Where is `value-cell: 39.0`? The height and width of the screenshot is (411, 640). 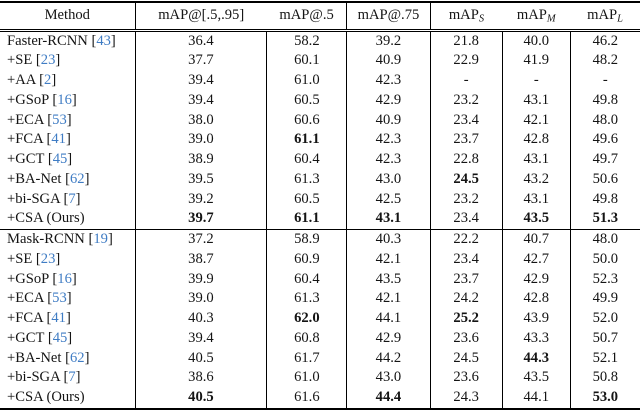 value-cell: 39.0 is located at coordinates (201, 140).